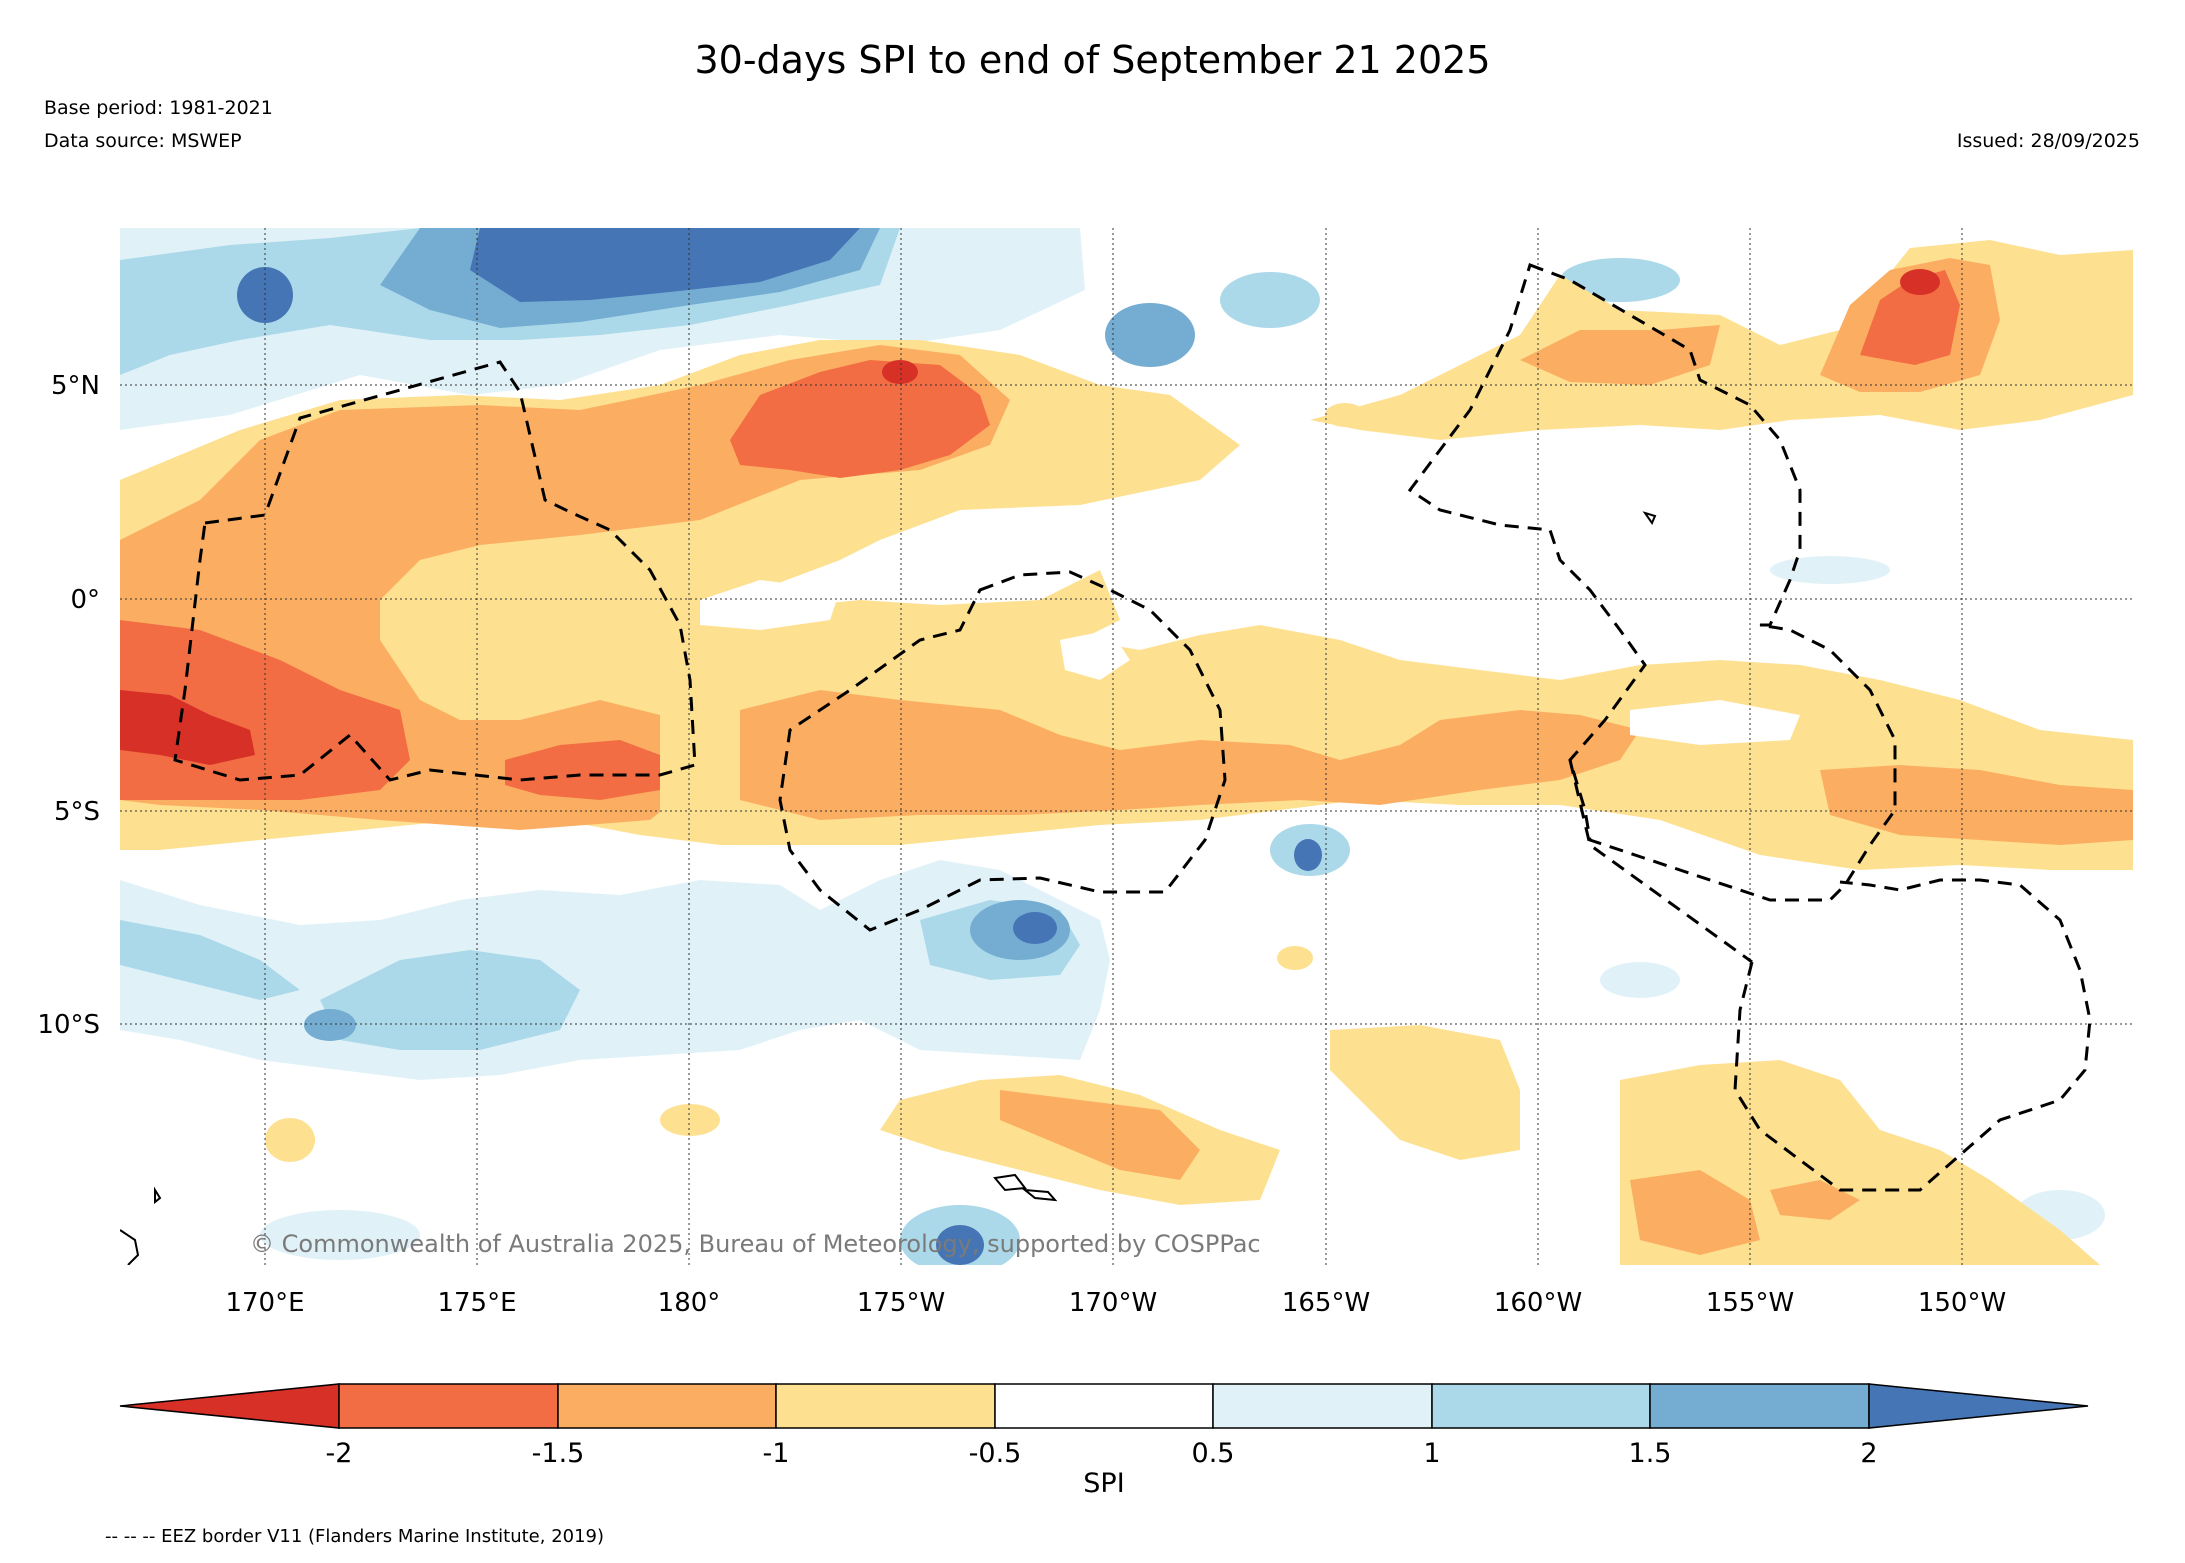  Describe the element at coordinates (1660, 861) in the screenshot. I see `eez-border-line-to-cook` at that location.